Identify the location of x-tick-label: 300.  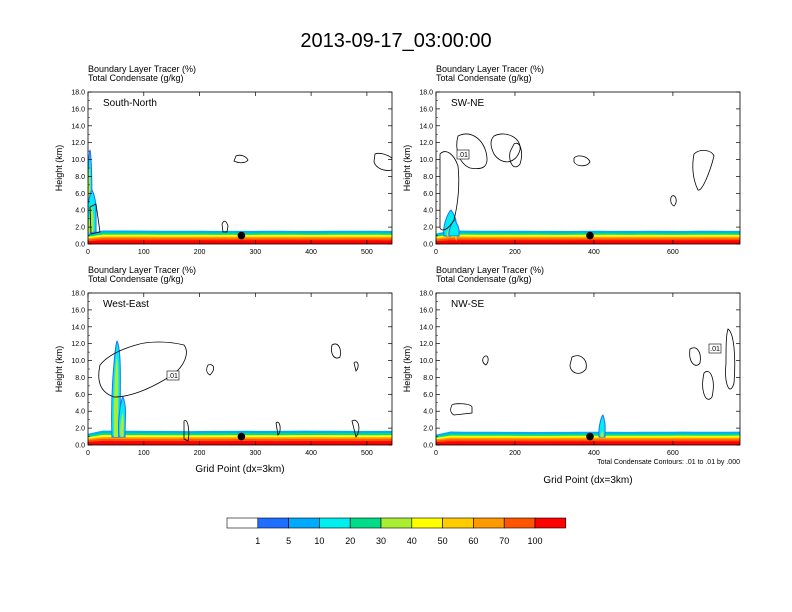
(255, 252).